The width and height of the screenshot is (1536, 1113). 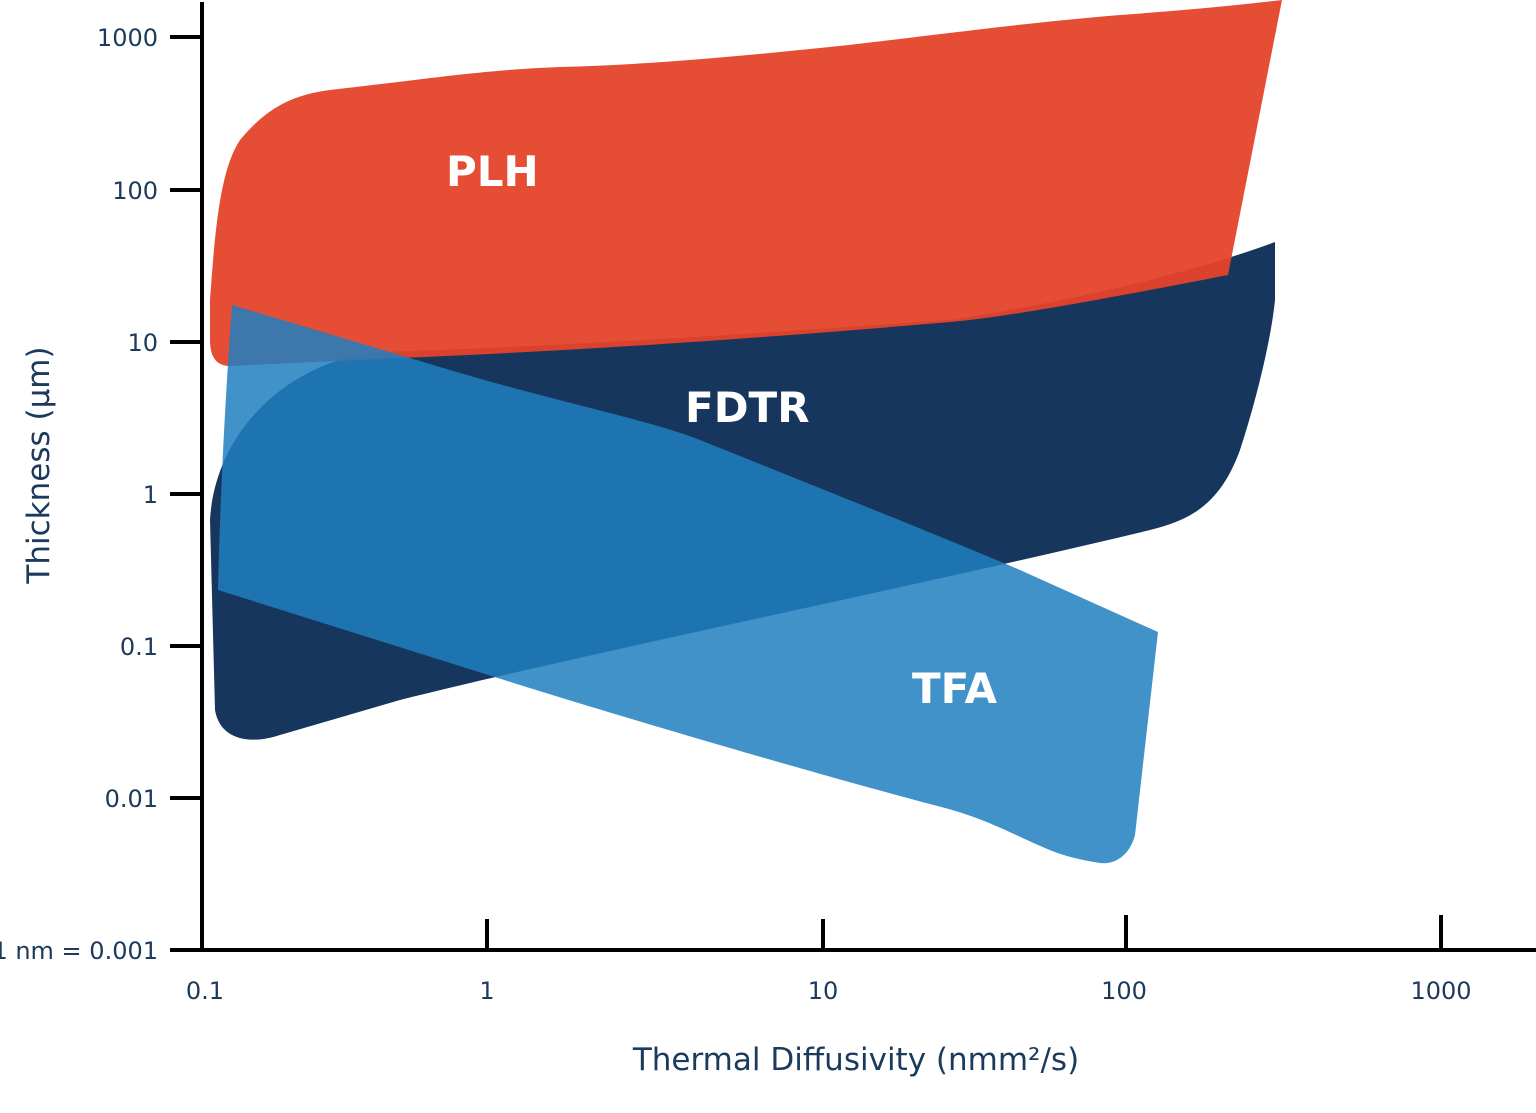 I want to click on x-tick-10: 10, so click(x=823, y=991).